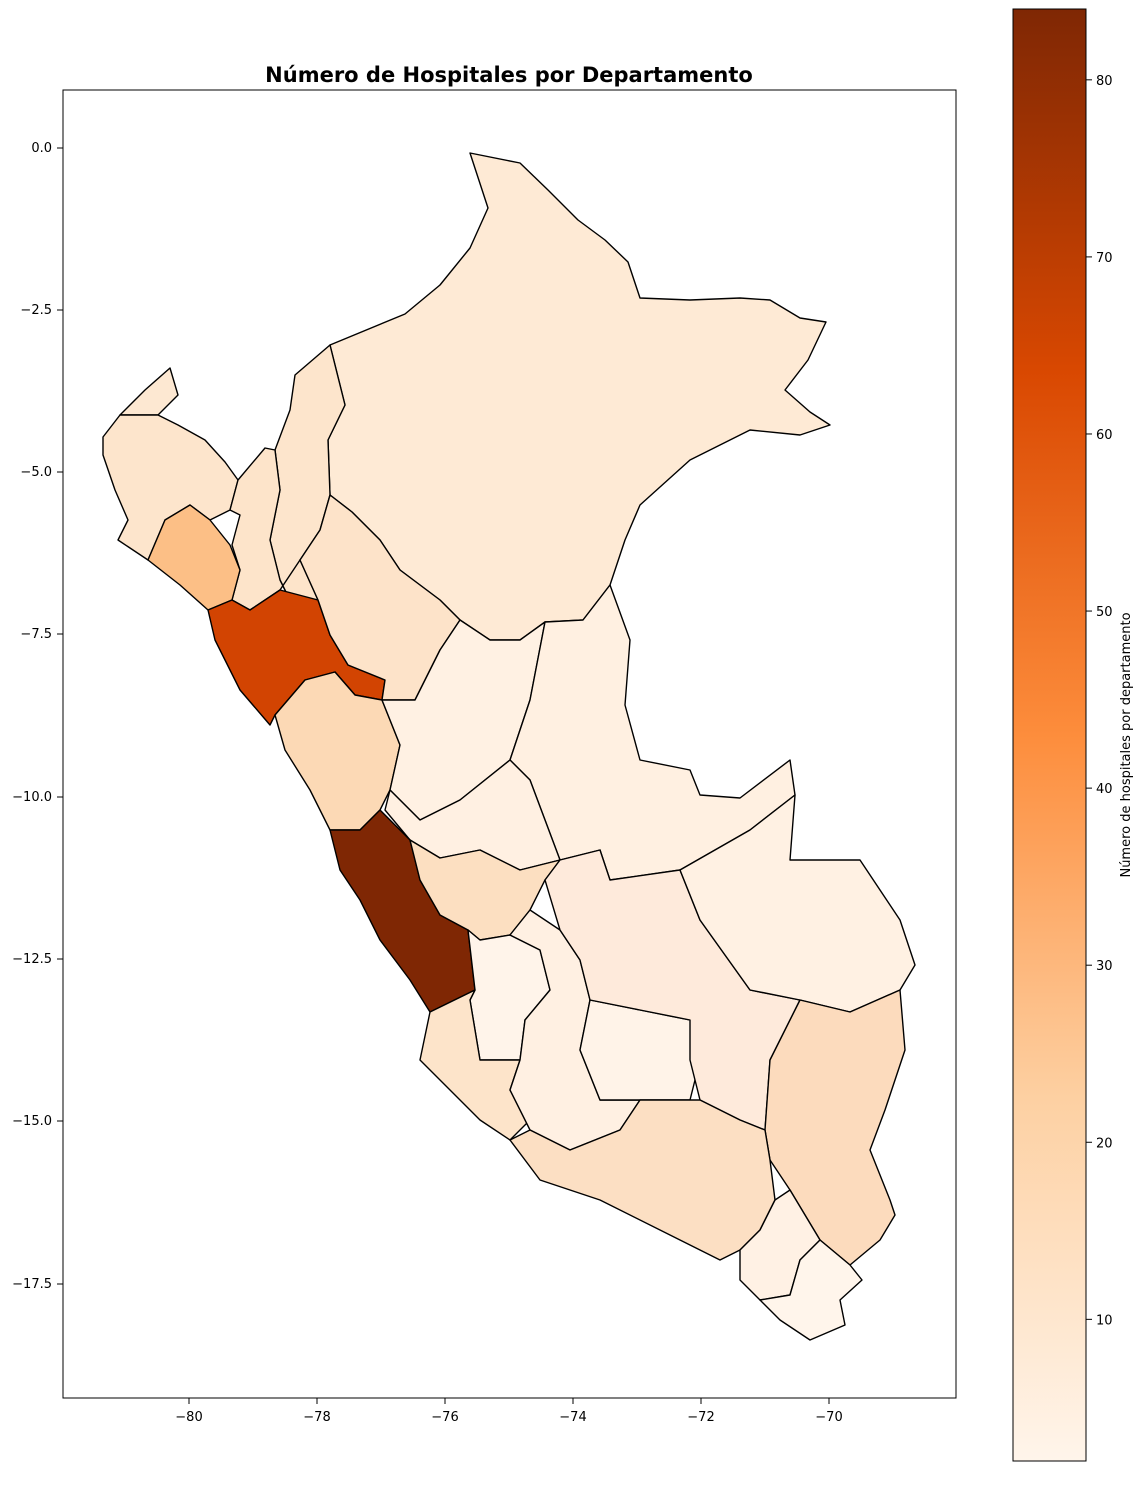 This screenshot has width=1143, height=1489. Describe the element at coordinates (32, 1121) in the screenshot. I see `y-tick-label: −15.0` at that location.